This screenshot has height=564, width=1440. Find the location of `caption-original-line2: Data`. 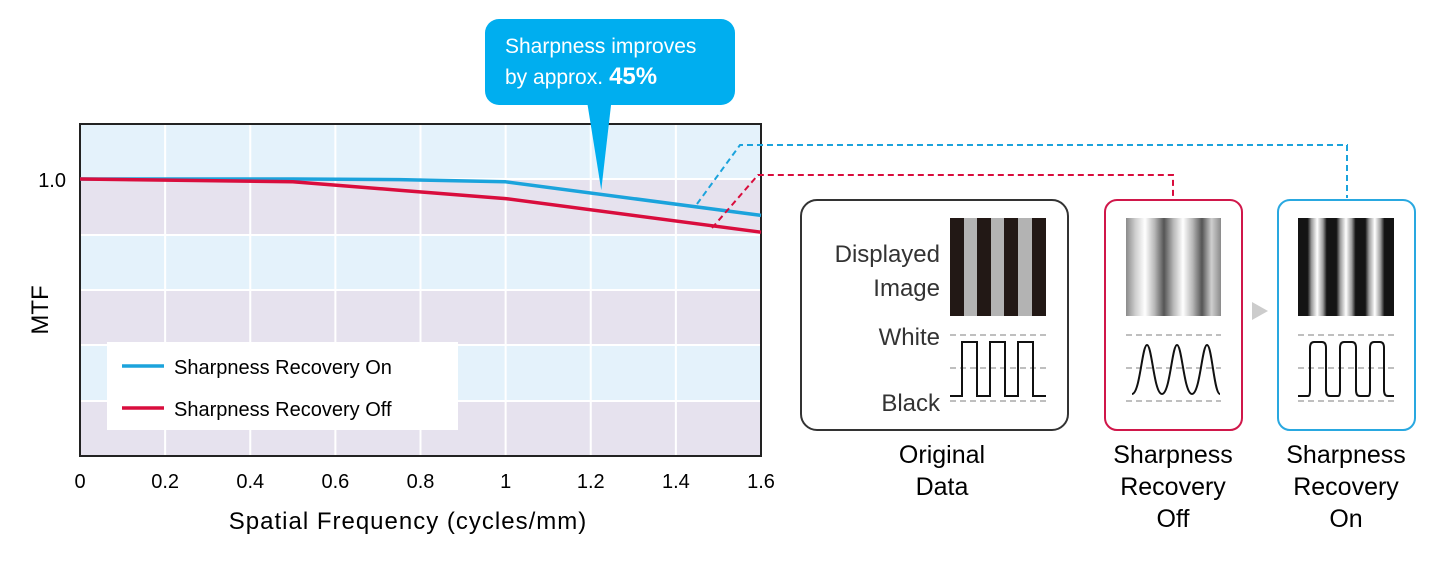

caption-original-line2: Data is located at coordinates (942, 487).